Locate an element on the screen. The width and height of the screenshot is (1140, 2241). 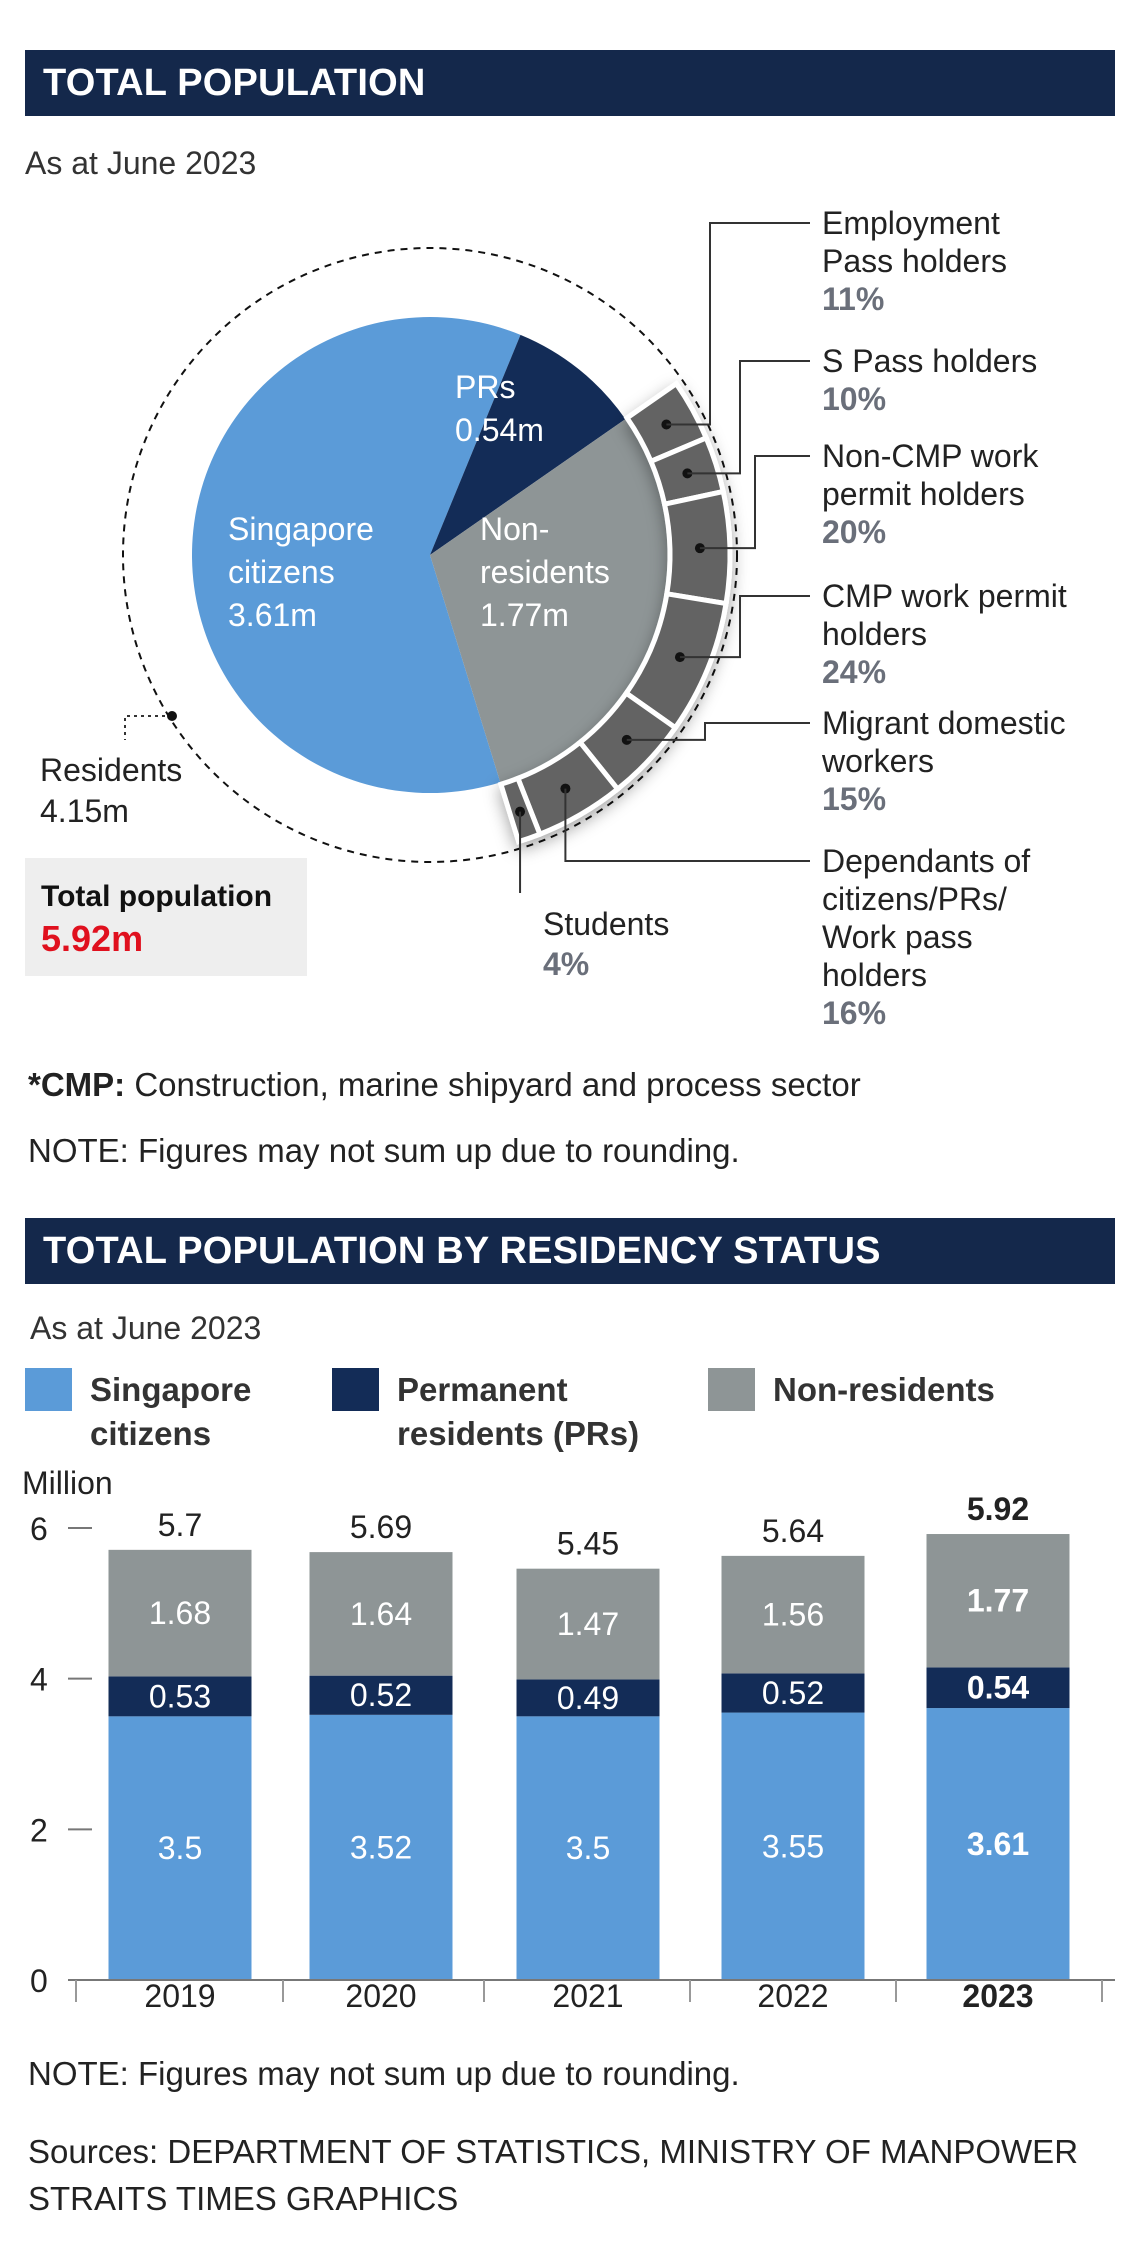
bar-nonres-2020 is located at coordinates (381, 1614).